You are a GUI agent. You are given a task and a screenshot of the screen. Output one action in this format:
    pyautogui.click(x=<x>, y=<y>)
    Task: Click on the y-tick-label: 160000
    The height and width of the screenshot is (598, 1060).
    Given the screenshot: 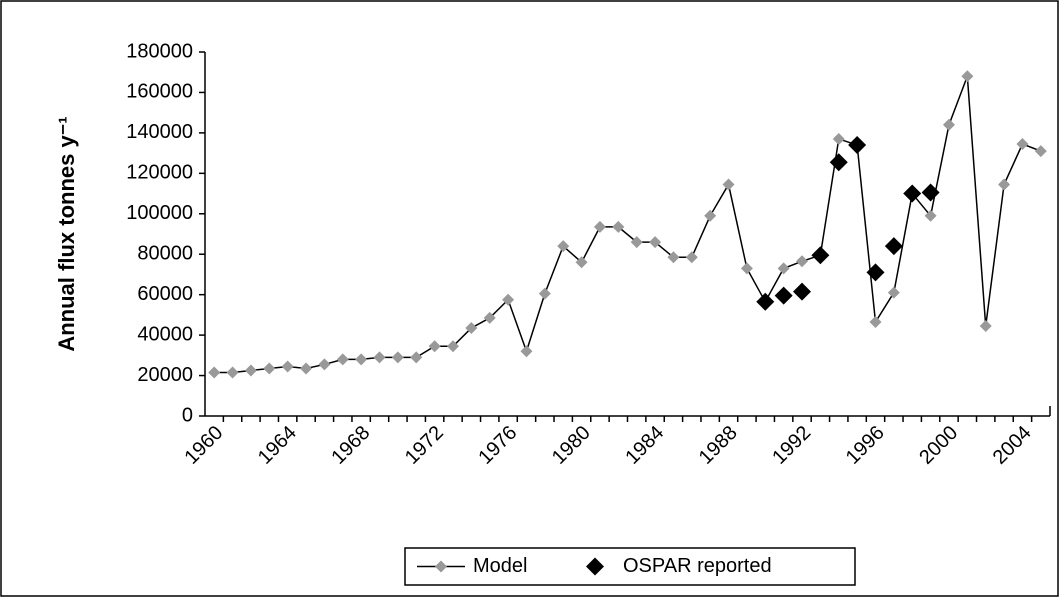 What is the action you would take?
    pyautogui.click(x=159, y=92)
    